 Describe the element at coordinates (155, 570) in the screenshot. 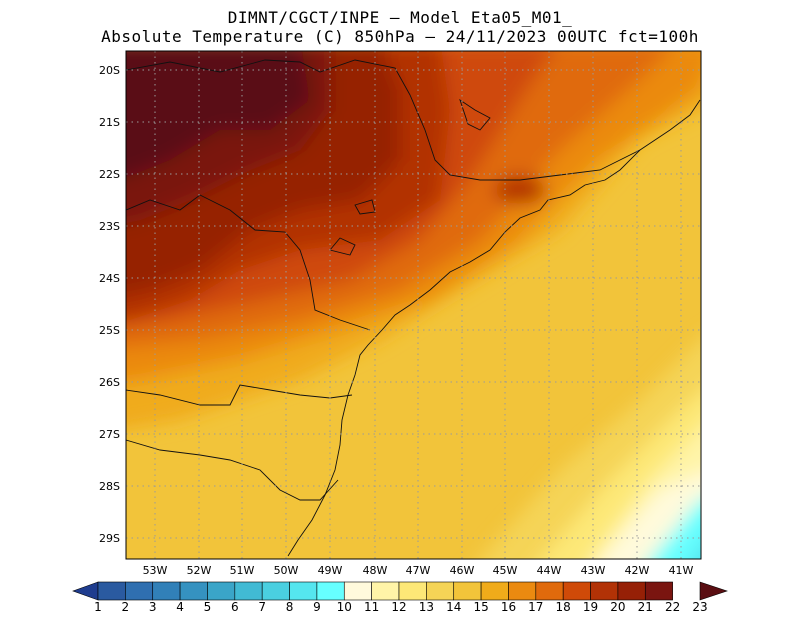

I see `lon-tick-label: 53W` at that location.